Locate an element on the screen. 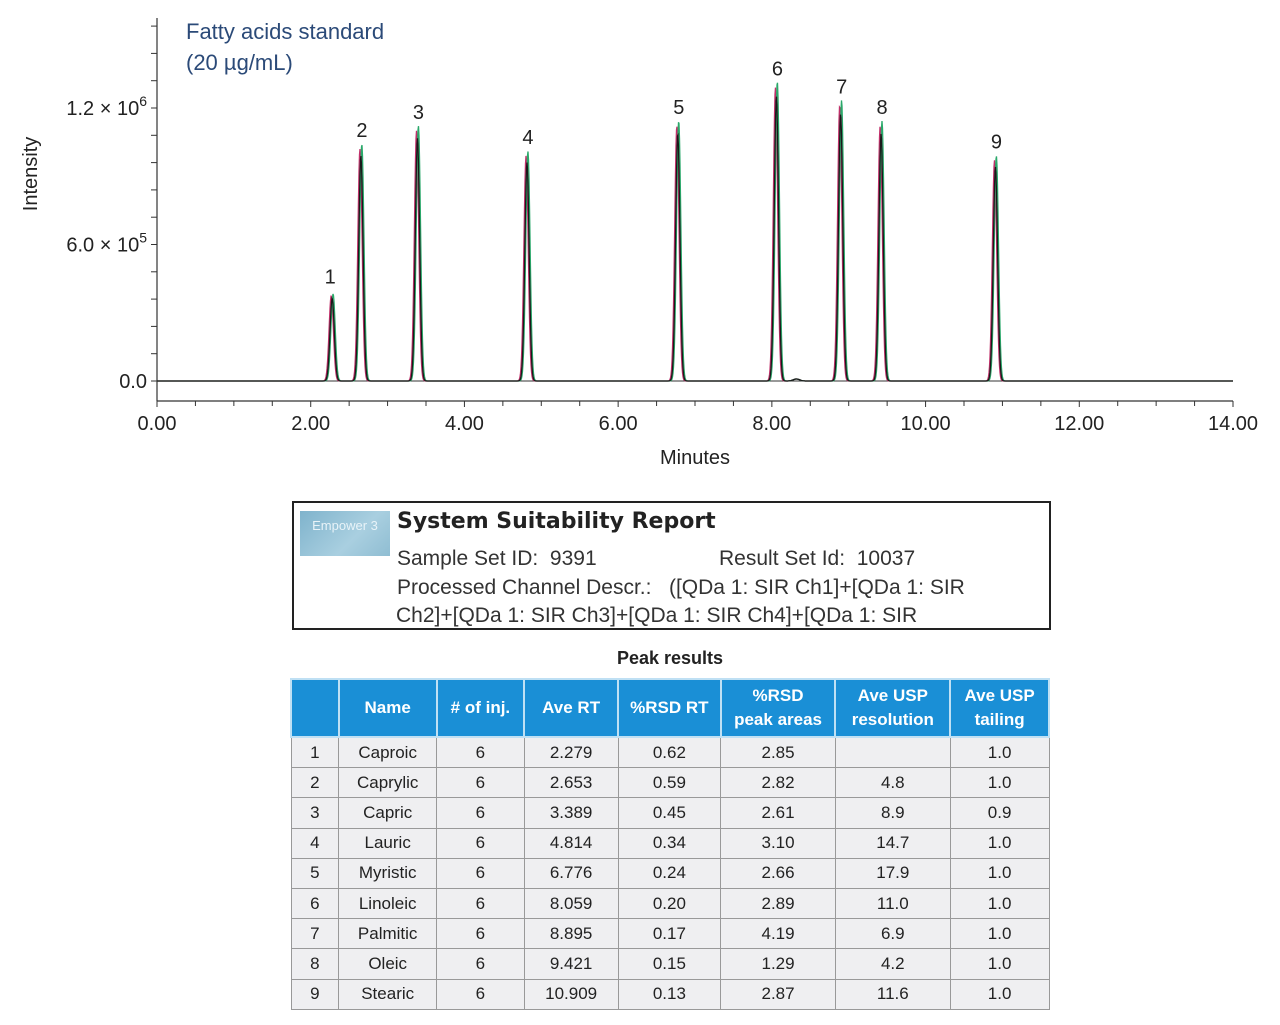  table-row: 4 Lauric 6 4.814 0.34 3.10 14.7 1.0 is located at coordinates (670, 843).